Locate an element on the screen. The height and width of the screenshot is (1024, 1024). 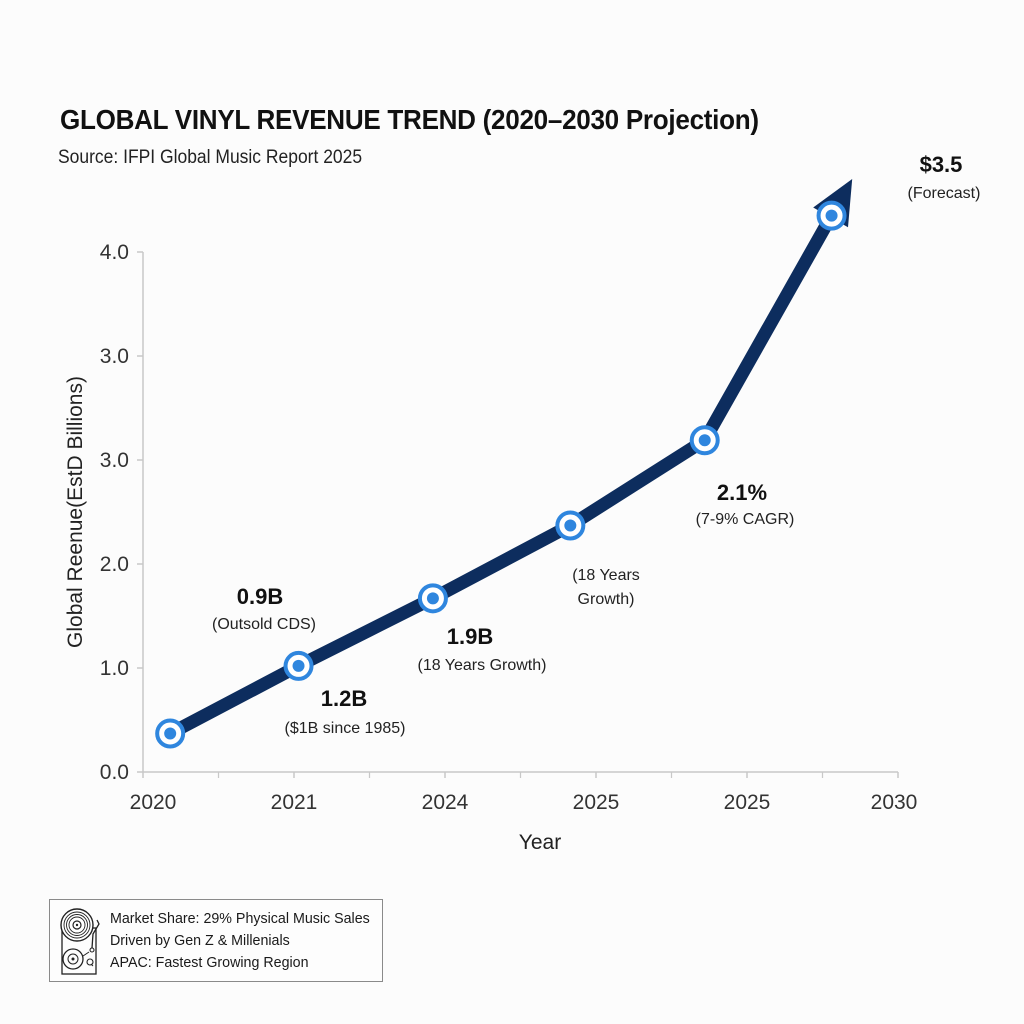
x-axis-title: Year is located at coordinates (540, 842).